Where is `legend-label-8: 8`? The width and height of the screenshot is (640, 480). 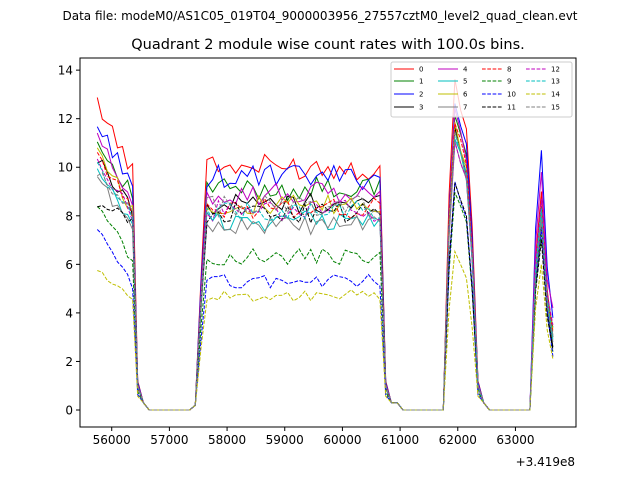
legend-label-8: 8 is located at coordinates (509, 70).